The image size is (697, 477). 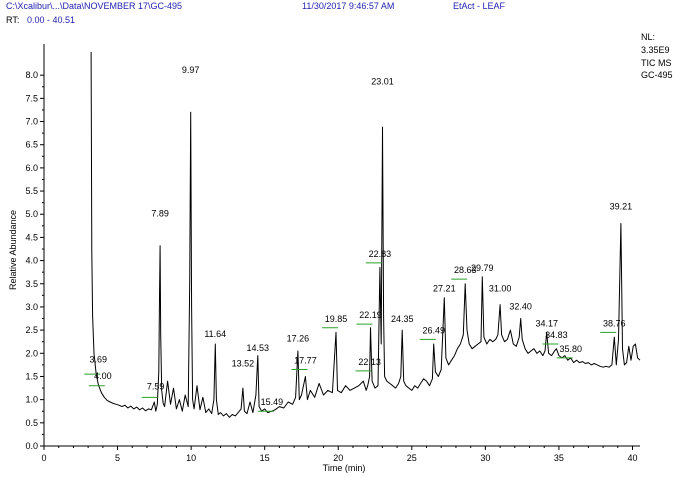 What do you see at coordinates (336, 319) in the screenshot?
I see `peak-label: 19.85` at bounding box center [336, 319].